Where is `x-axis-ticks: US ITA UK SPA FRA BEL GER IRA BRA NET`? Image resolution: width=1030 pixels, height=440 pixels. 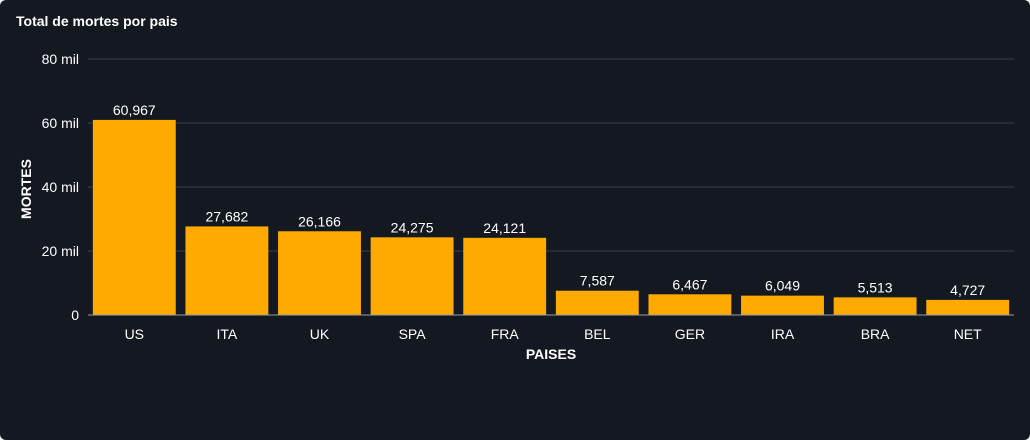 x-axis-ticks: US ITA UK SPA FRA BEL GER IRA BRA NET is located at coordinates (554, 334).